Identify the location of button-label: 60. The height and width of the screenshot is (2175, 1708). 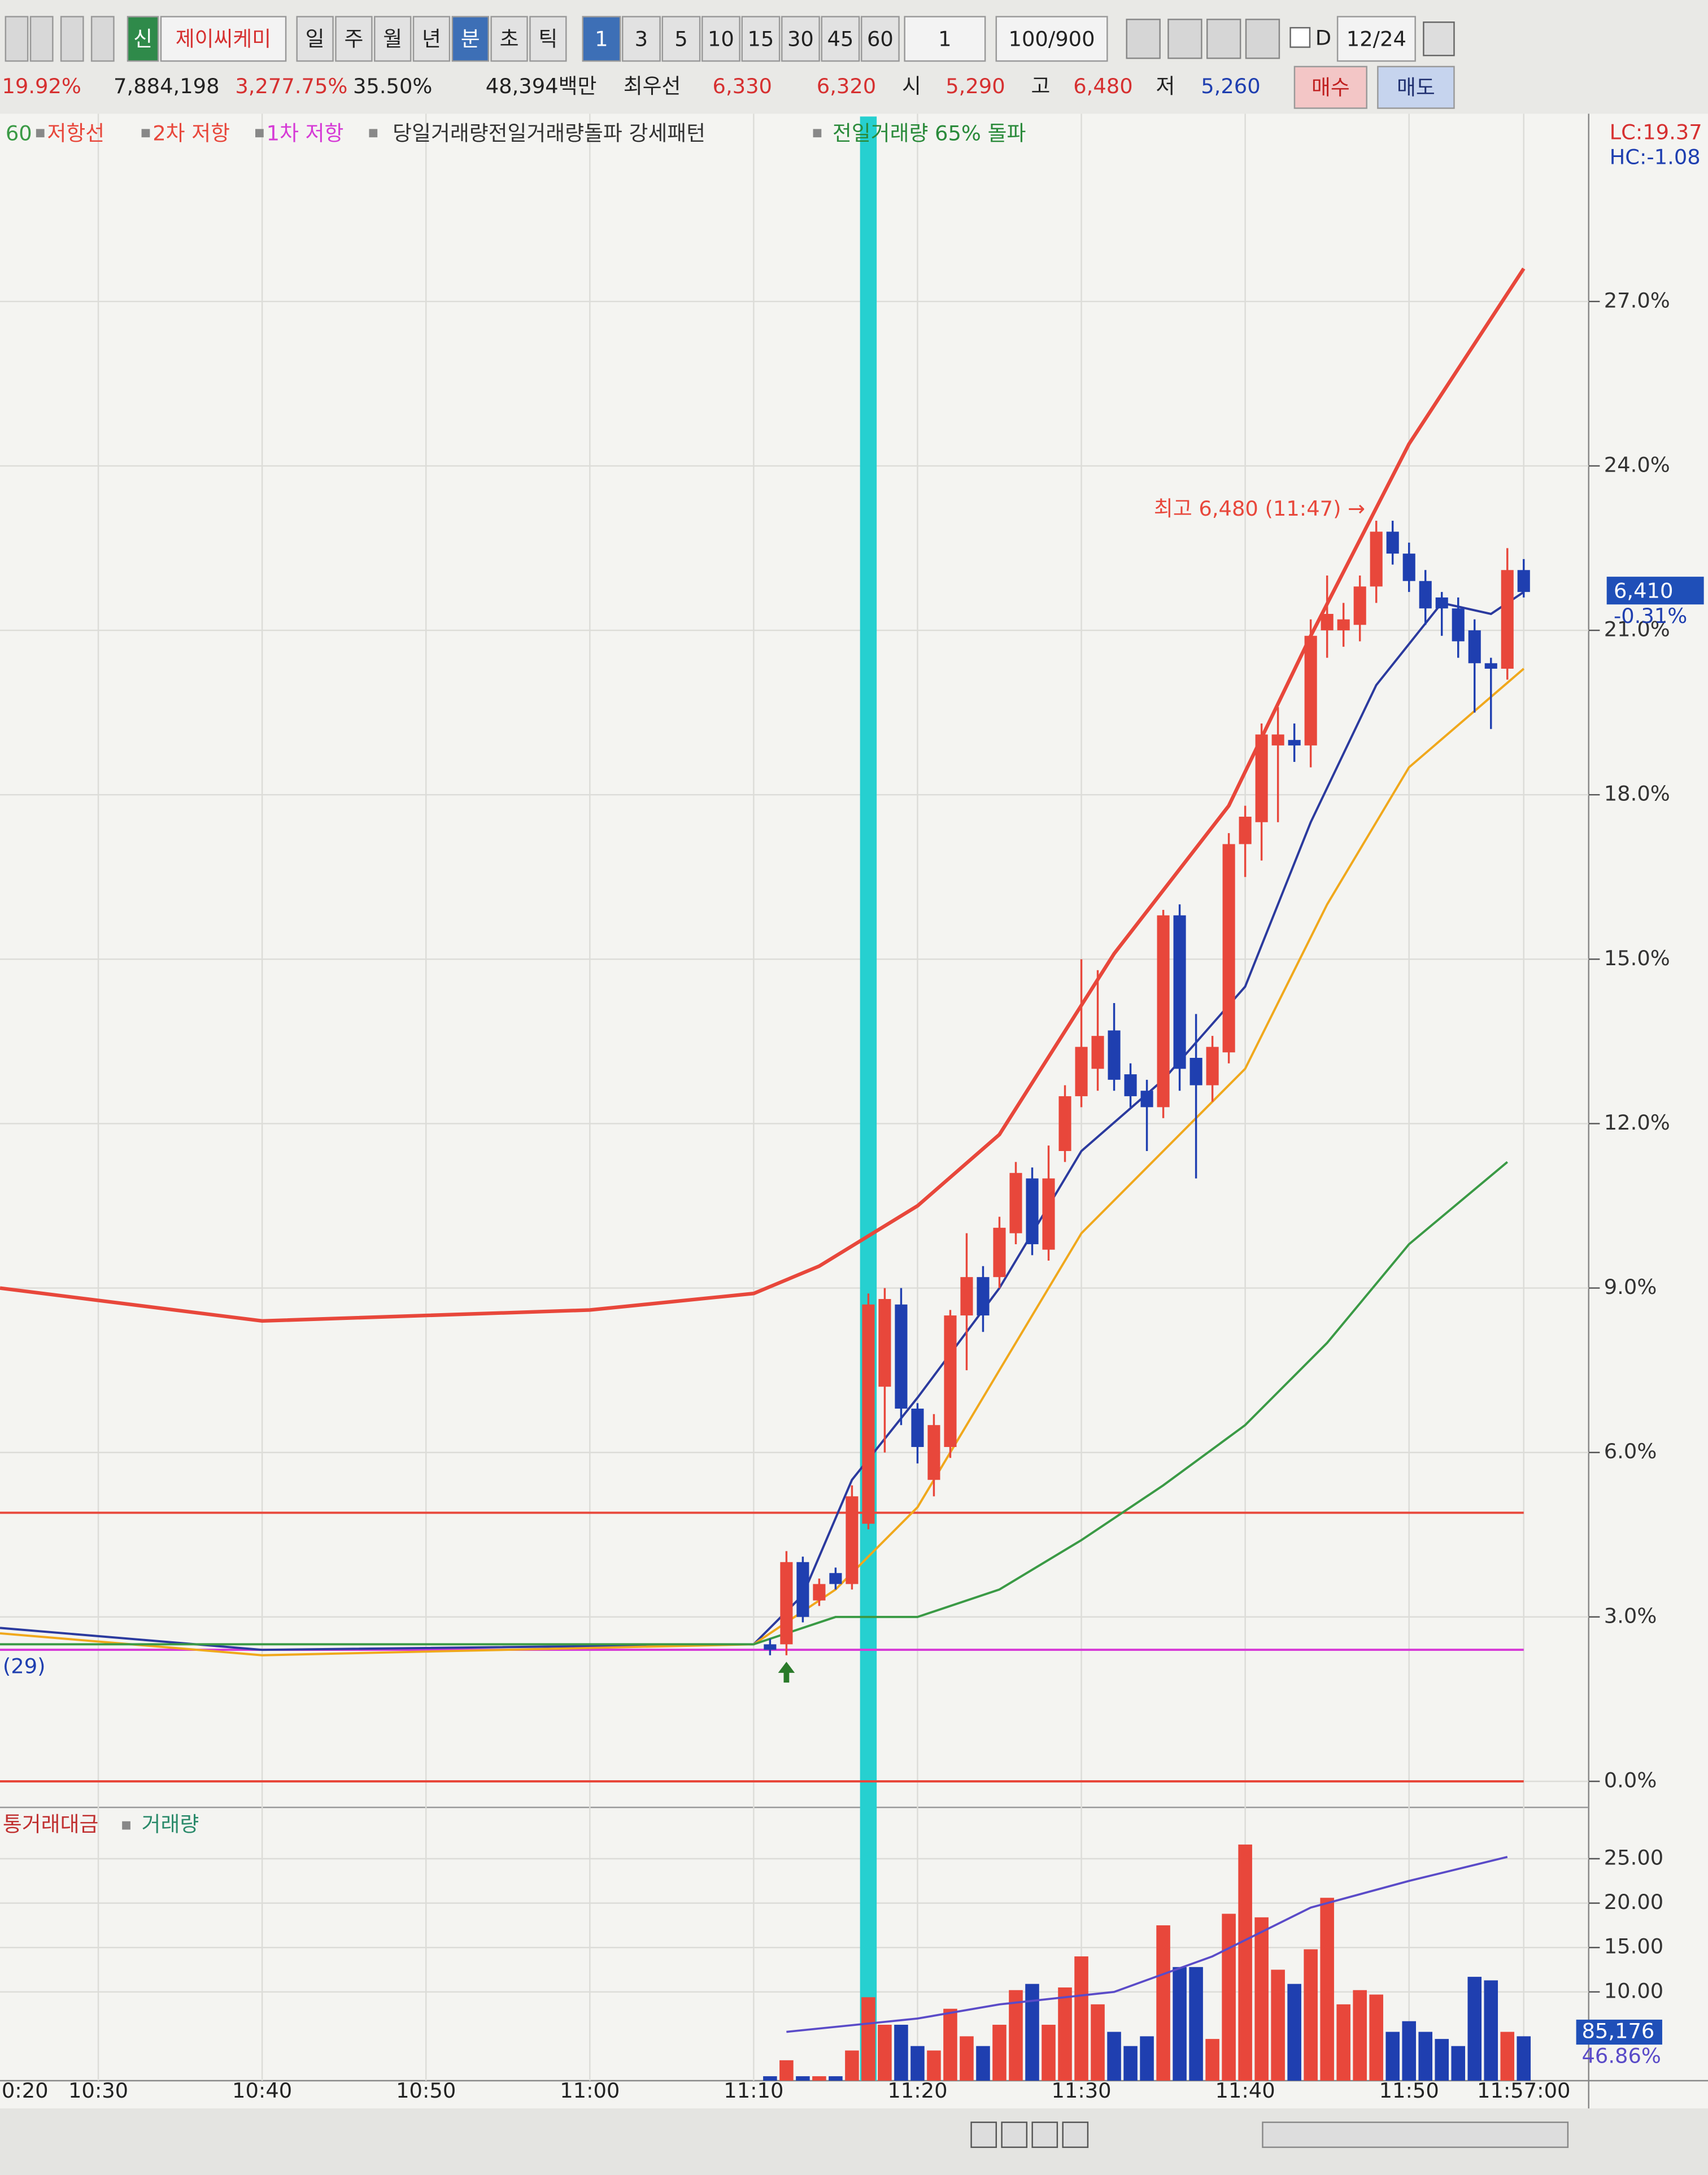
(880, 39).